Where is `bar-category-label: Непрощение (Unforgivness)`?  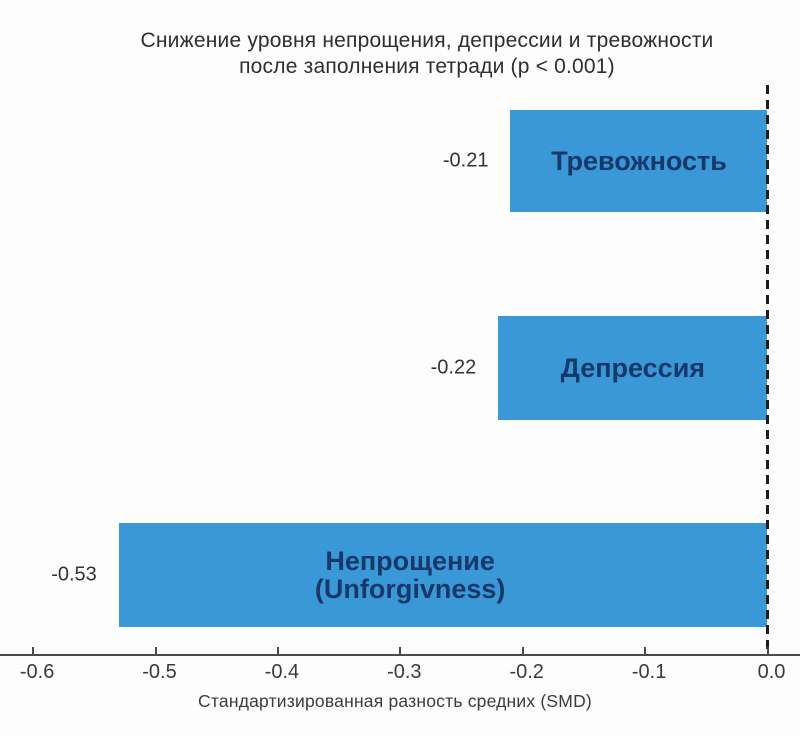
bar-category-label: Непрощение (Unforgivness) is located at coordinates (410, 575).